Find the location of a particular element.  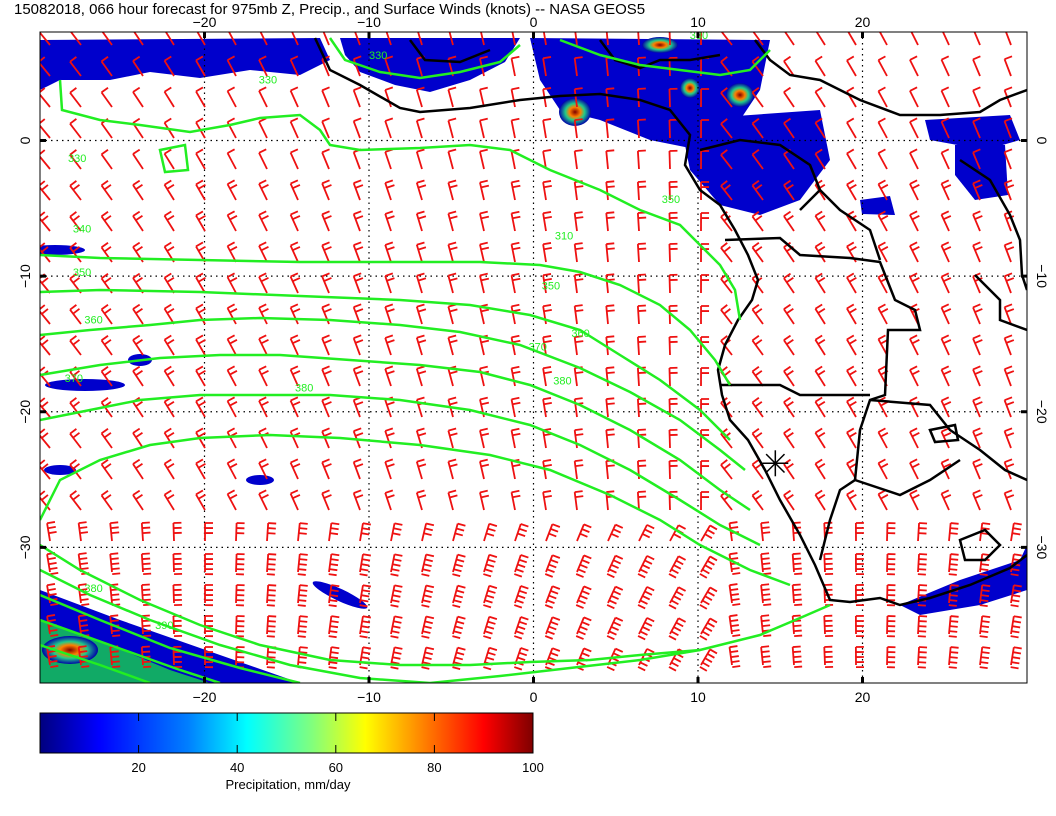

contour-label: 360 is located at coordinates (93, 321).